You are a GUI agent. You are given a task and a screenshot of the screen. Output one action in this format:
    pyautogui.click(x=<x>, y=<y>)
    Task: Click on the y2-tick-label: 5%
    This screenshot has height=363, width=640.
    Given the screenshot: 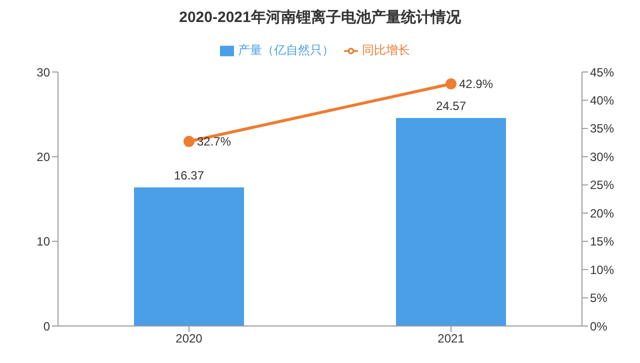 What is the action you would take?
    pyautogui.click(x=599, y=298)
    